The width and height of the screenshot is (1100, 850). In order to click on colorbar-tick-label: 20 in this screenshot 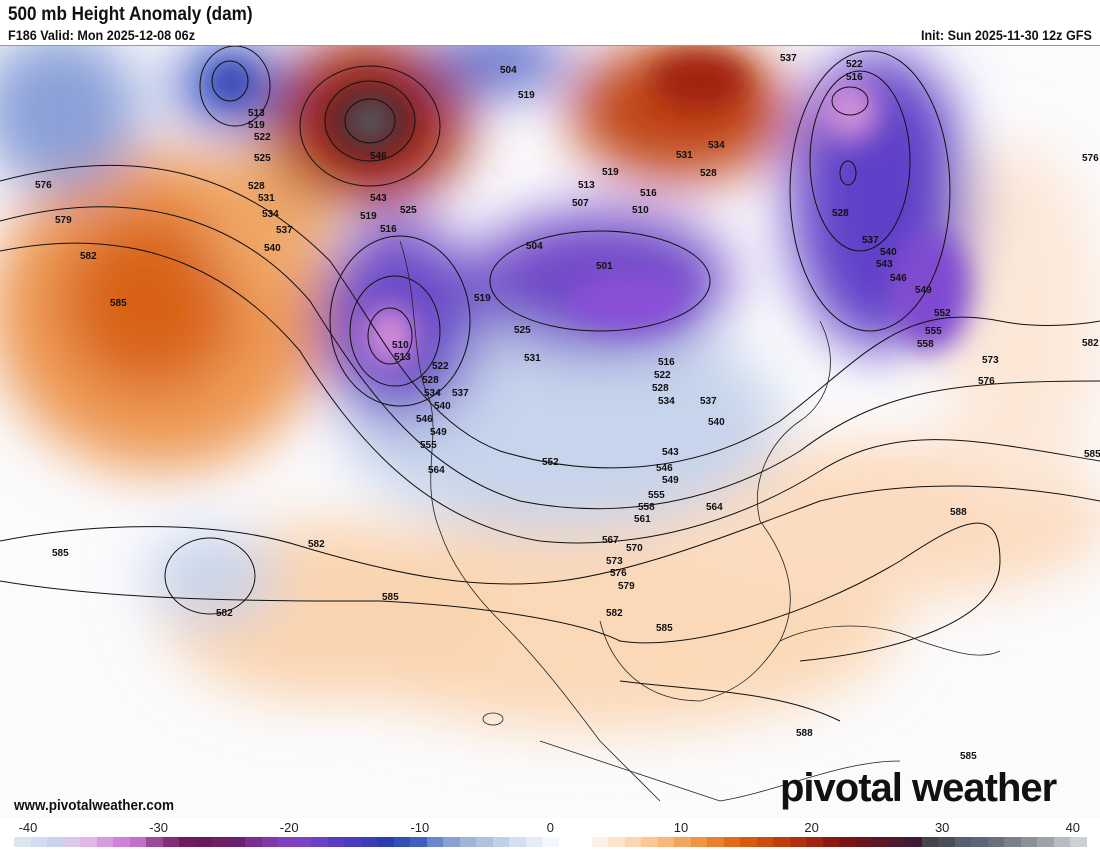, I will do `click(811, 827)`.